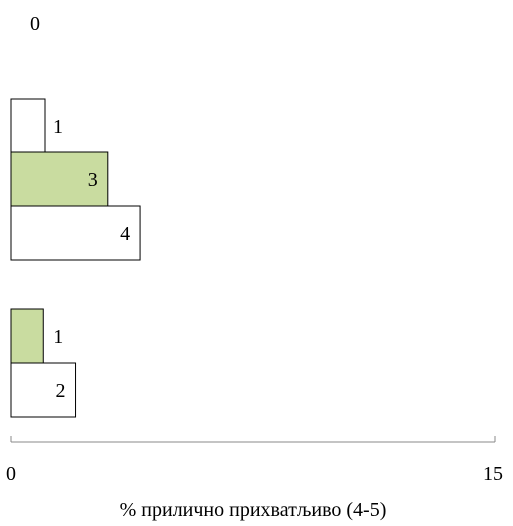  Describe the element at coordinates (493, 474) in the screenshot. I see `x-tick-label-max: 15` at that location.